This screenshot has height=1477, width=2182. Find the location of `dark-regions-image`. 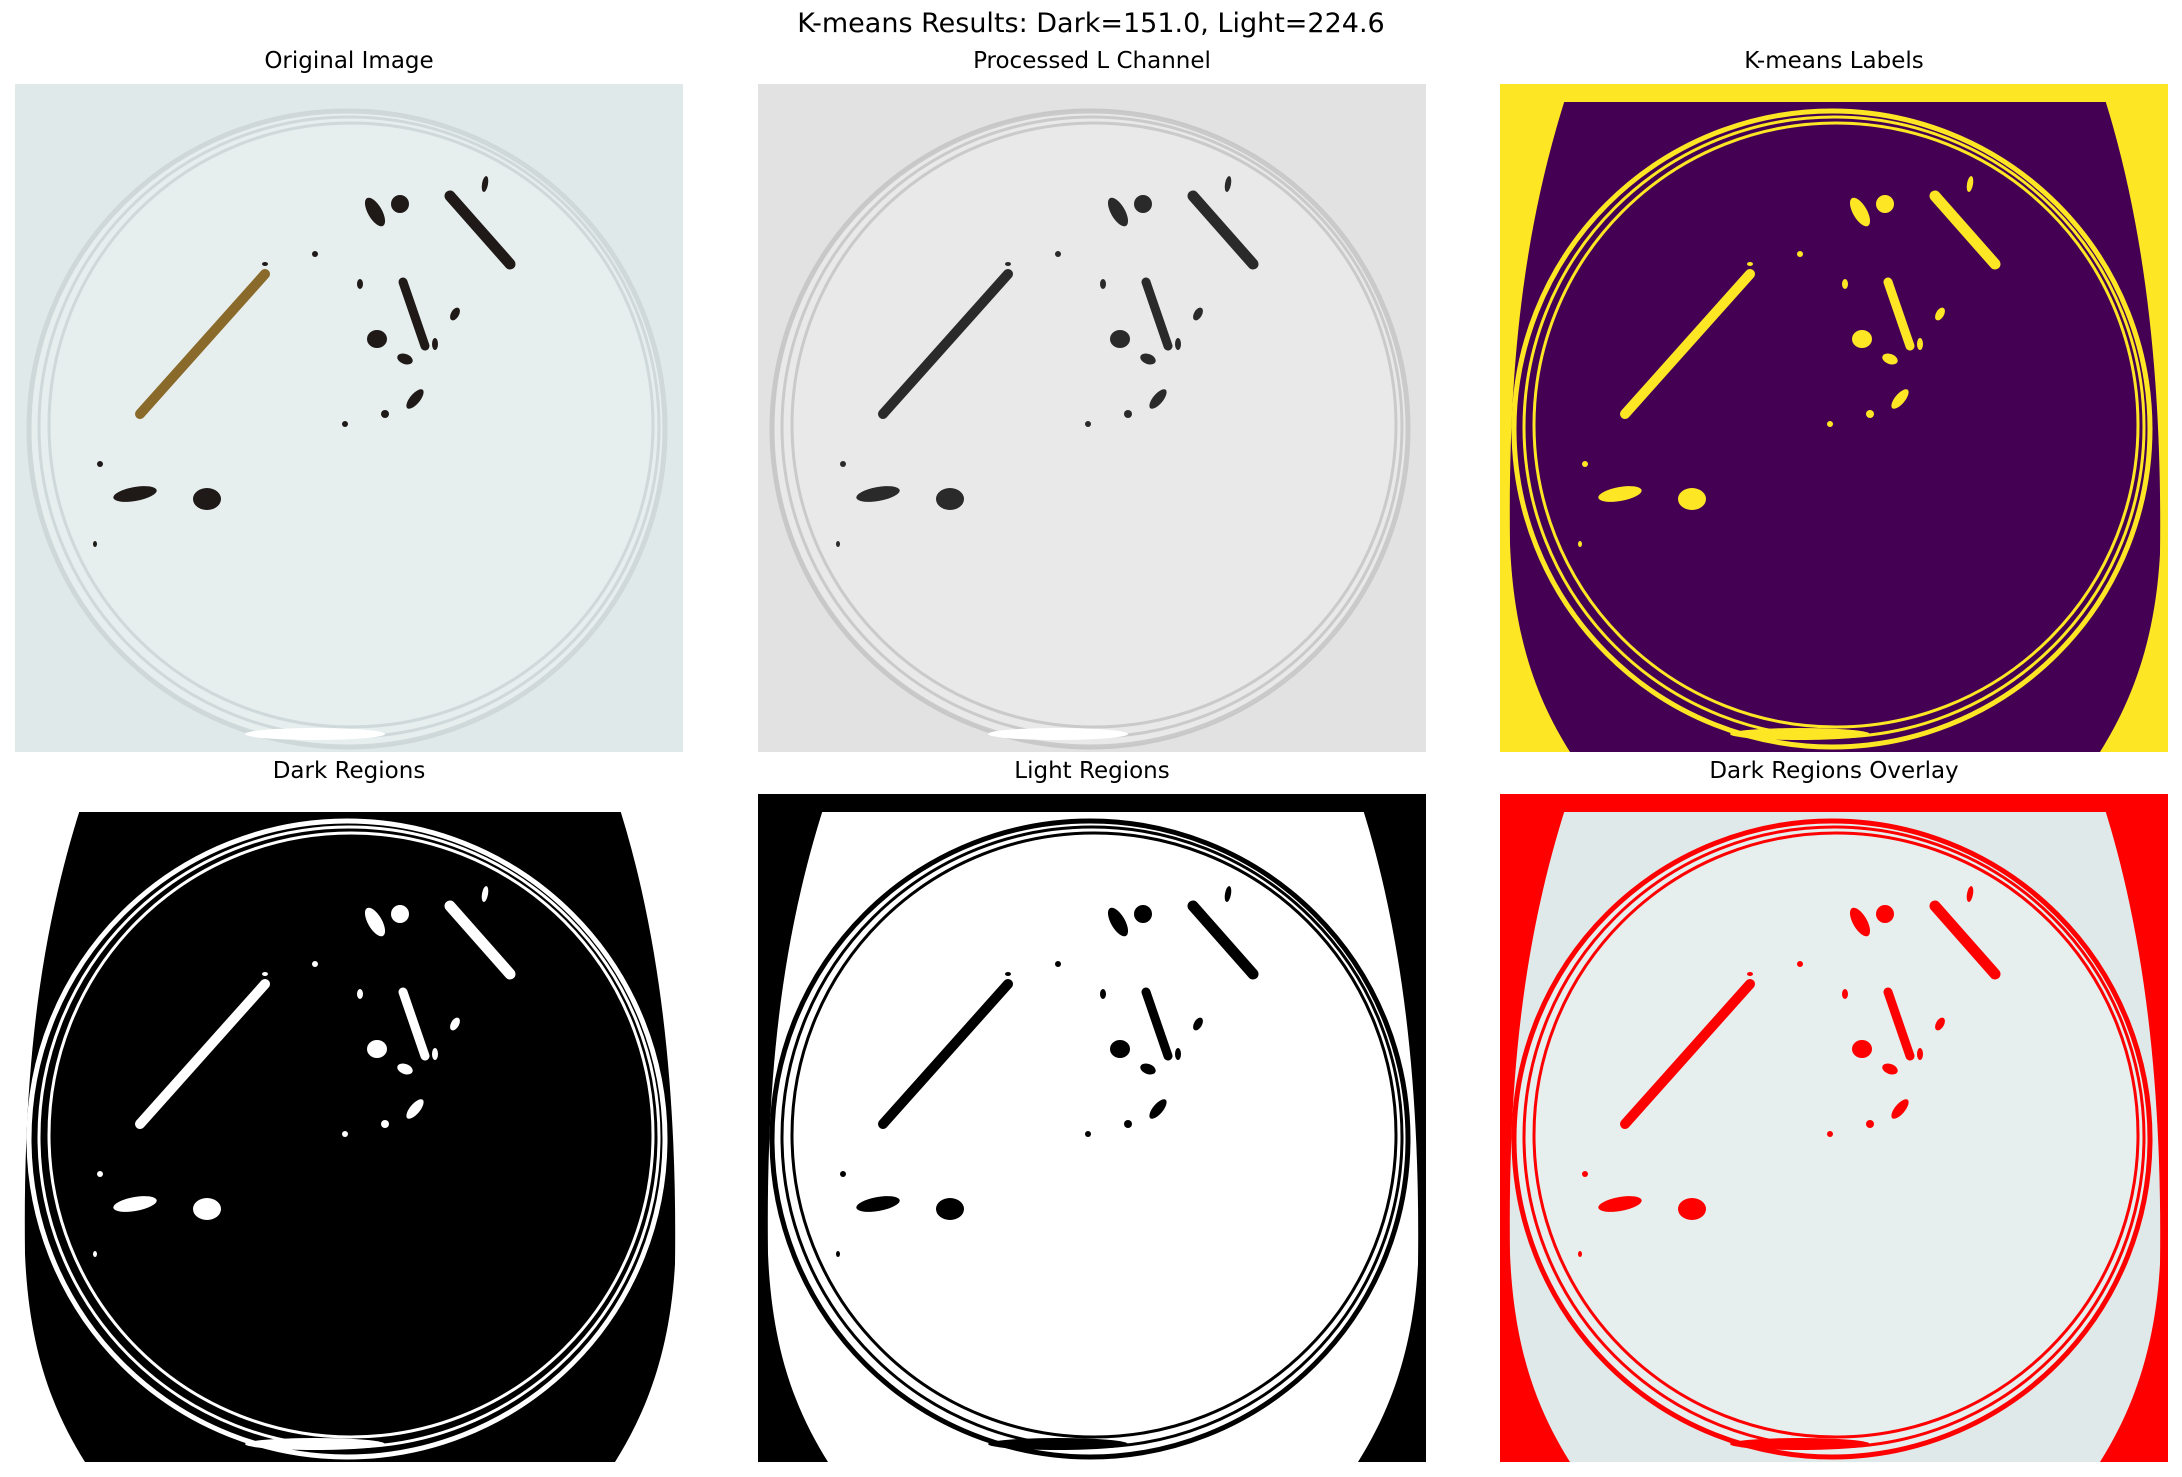

dark-regions-image is located at coordinates (349, 1128).